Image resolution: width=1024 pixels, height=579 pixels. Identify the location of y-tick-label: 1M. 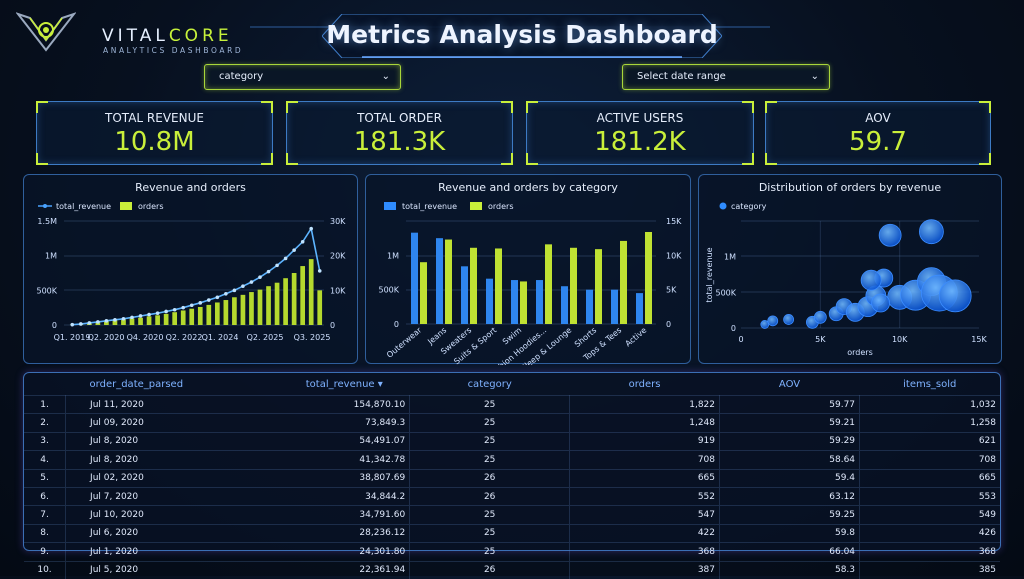
(730, 257).